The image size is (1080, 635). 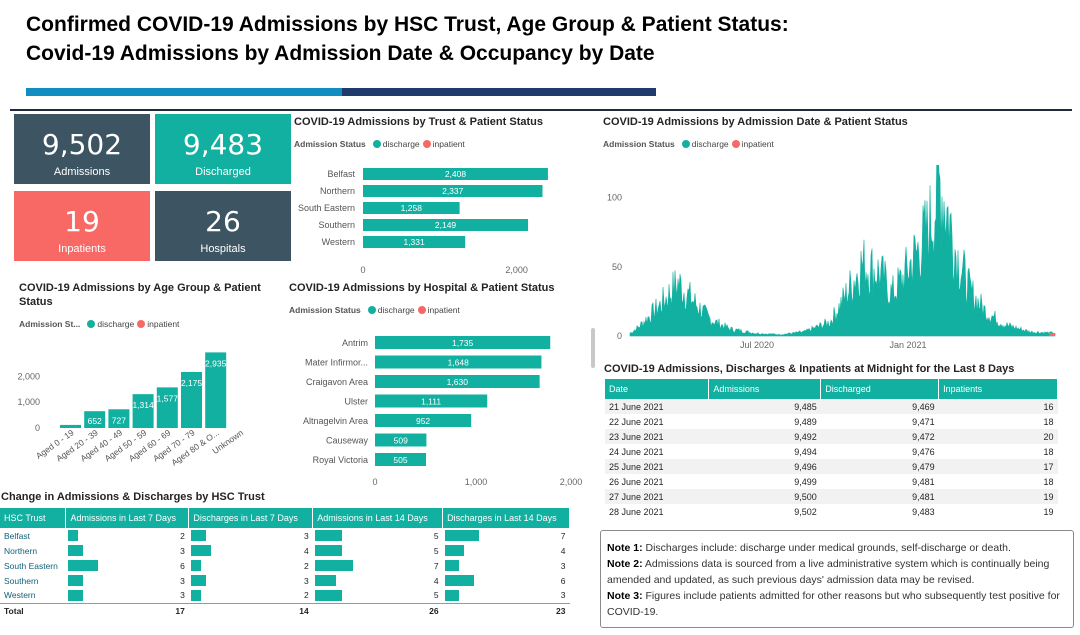 I want to click on column-header-admissions: Admissions, so click(x=765, y=389).